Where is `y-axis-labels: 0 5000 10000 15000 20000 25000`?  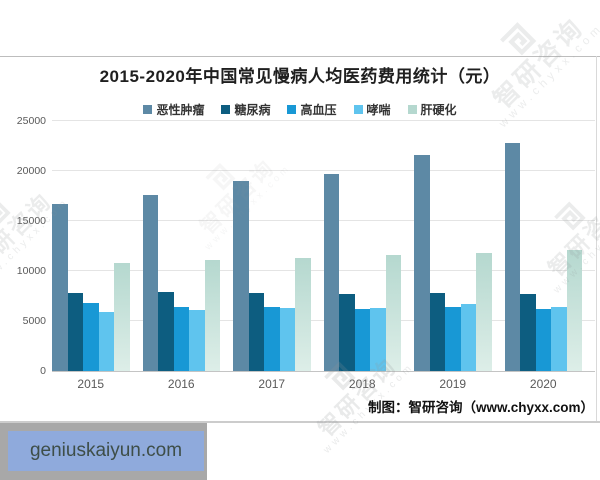 y-axis-labels: 0 5000 10000 15000 20000 25000 is located at coordinates (23, 246).